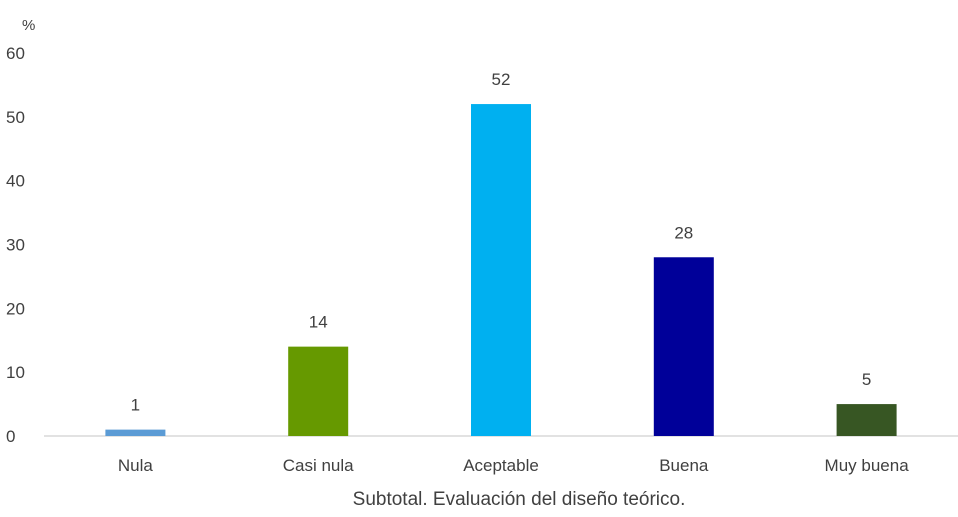 The width and height of the screenshot is (958, 517). I want to click on y-axis-unit-label: %, so click(28, 25).